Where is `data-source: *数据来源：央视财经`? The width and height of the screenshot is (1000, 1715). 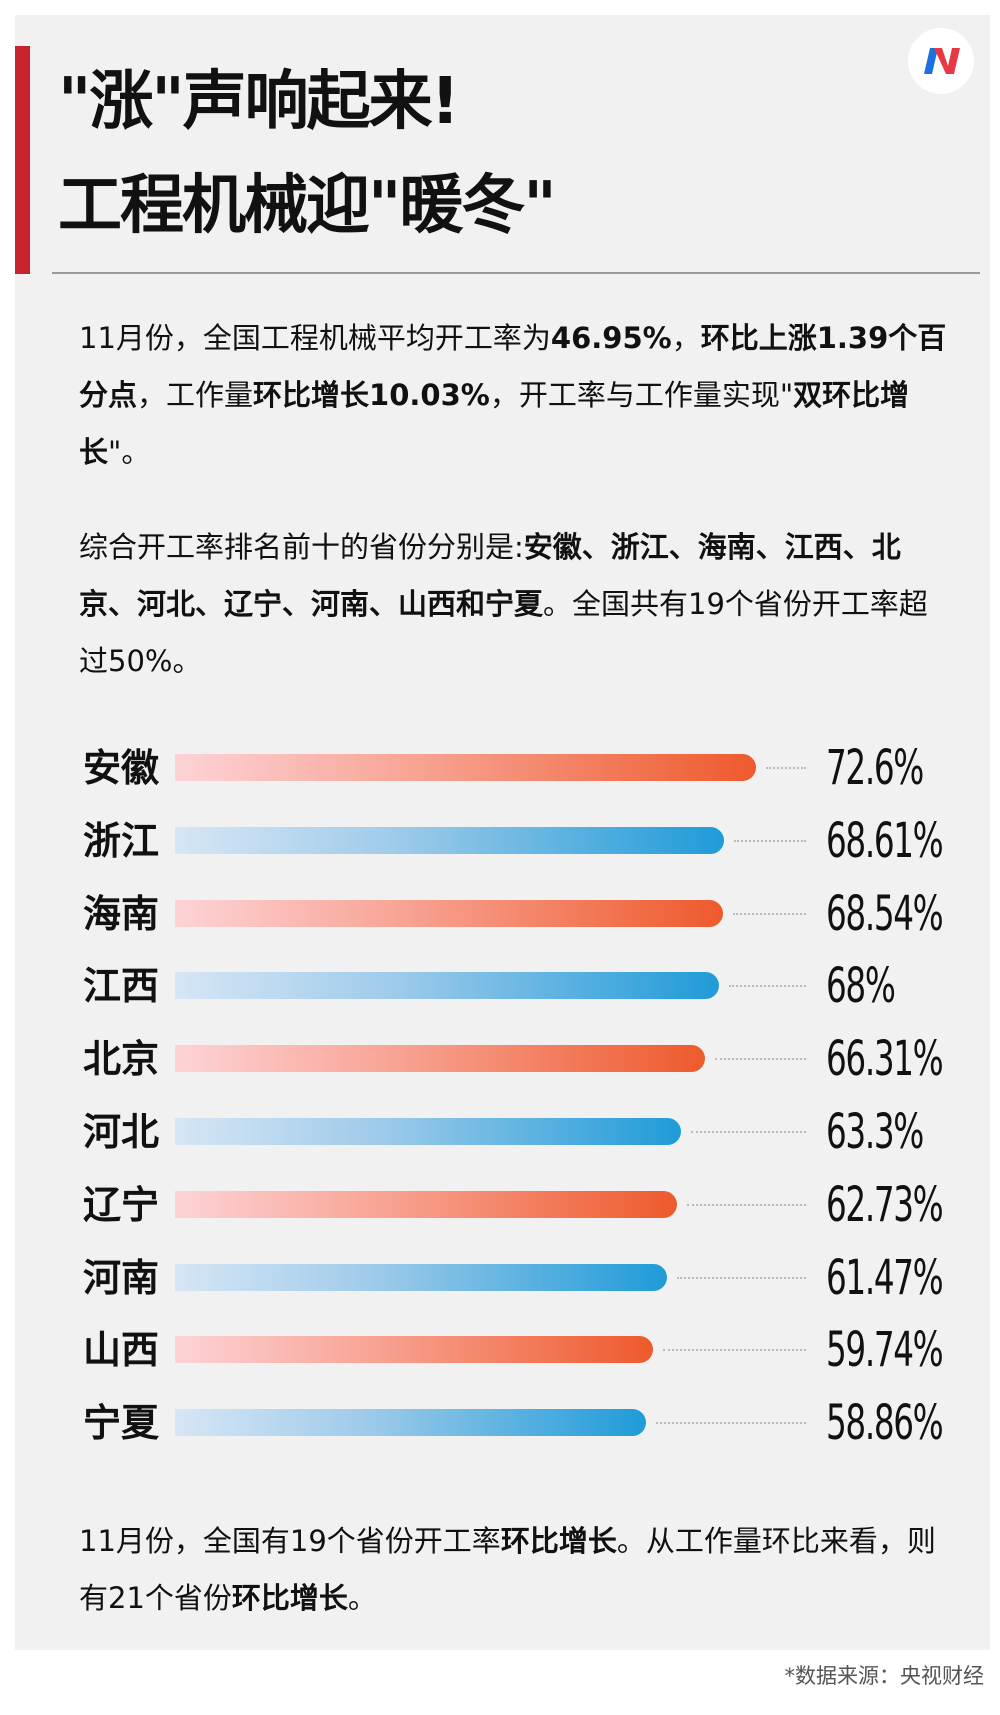
data-source: *数据来源：央视财经 is located at coordinates (884, 1676).